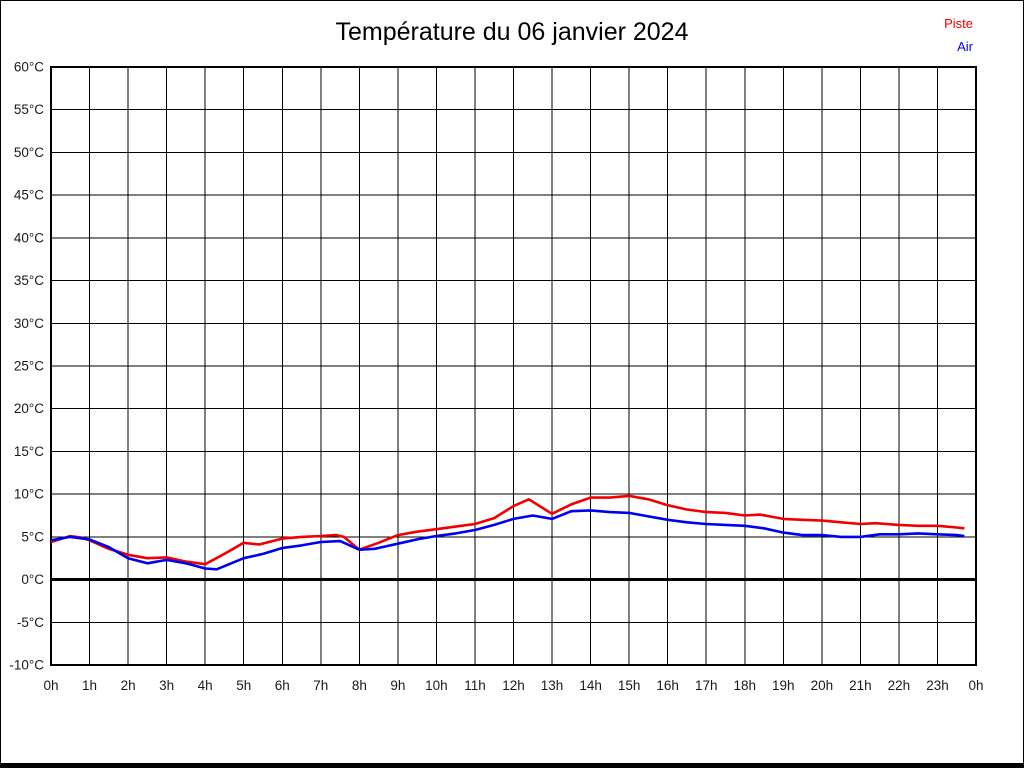  Describe the element at coordinates (29, 323) in the screenshot. I see `y-tick-label: 30°C` at that location.